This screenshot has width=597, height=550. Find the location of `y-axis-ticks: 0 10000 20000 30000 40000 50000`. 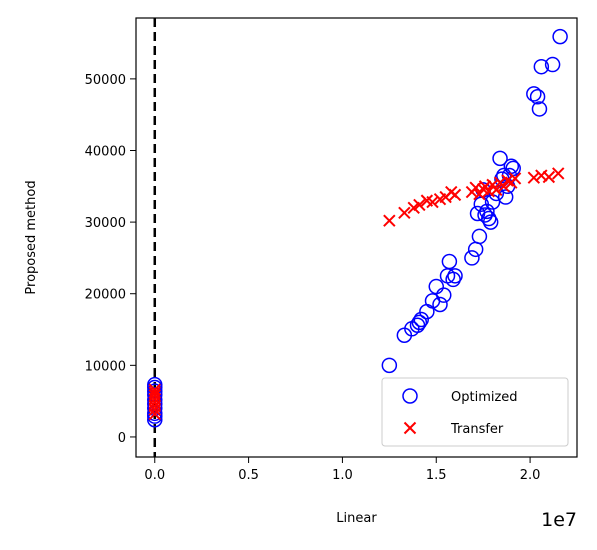

y-axis-ticks: 0 10000 20000 30000 40000 50000 is located at coordinates (110, 259).